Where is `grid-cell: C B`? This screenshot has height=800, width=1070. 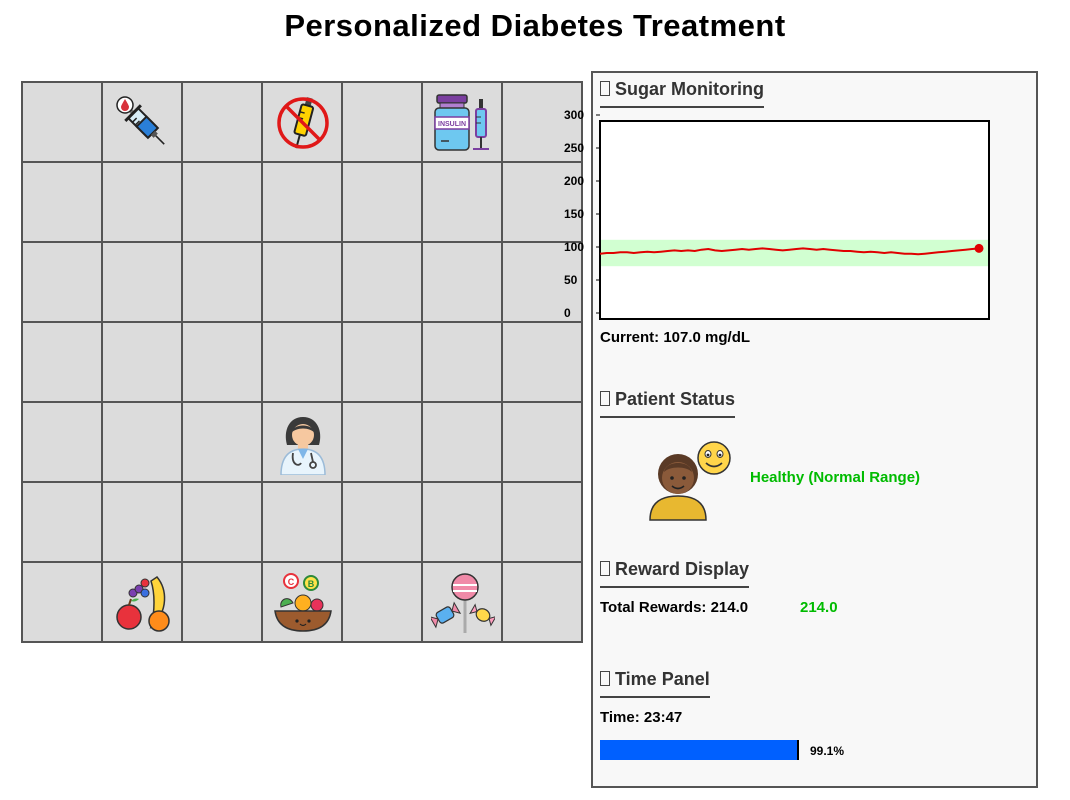 grid-cell: C B is located at coordinates (303, 603).